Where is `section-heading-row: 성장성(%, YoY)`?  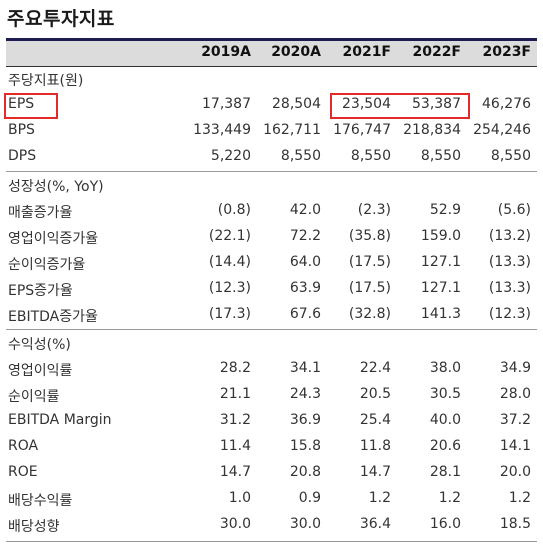 section-heading-row: 성장성(%, YoY) is located at coordinates (271, 185).